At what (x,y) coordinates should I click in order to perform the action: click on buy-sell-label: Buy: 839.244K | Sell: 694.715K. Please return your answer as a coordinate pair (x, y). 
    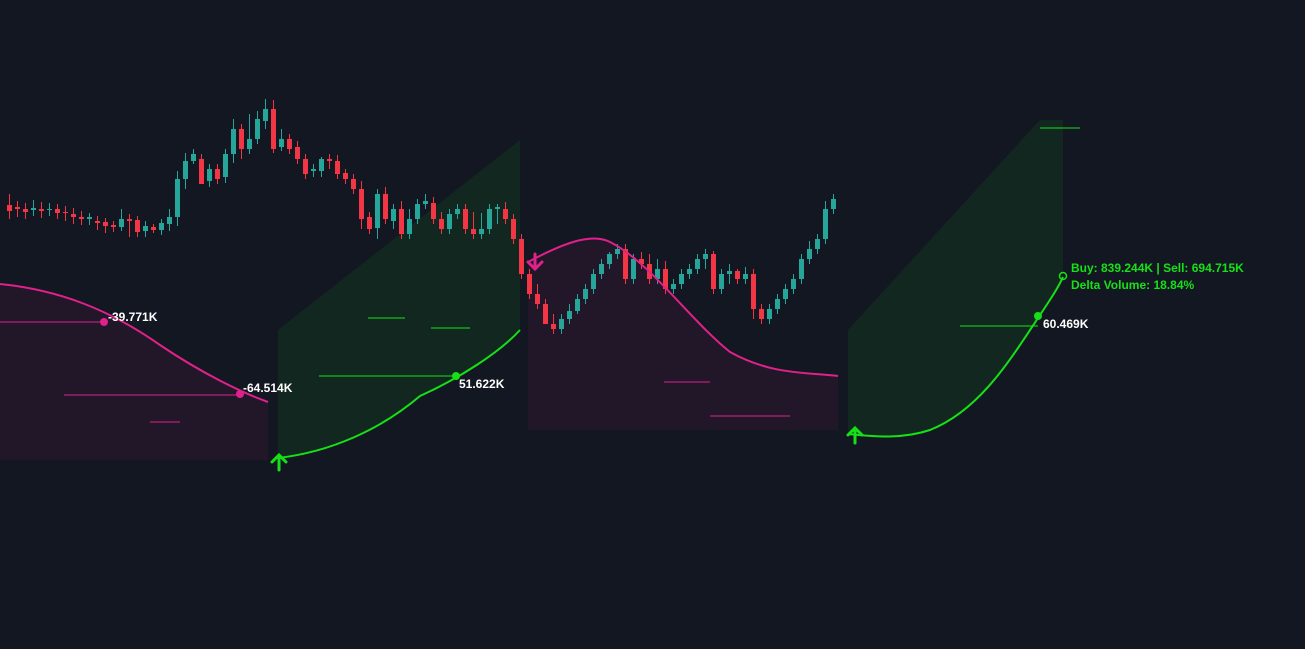
    Looking at the image, I should click on (1157, 268).